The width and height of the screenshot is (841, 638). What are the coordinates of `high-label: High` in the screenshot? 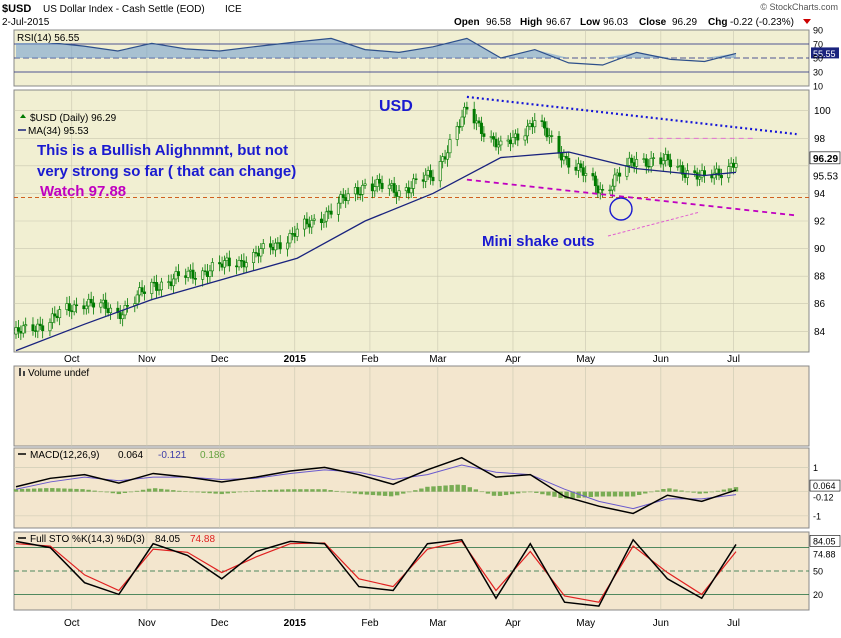 It's located at (531, 22).